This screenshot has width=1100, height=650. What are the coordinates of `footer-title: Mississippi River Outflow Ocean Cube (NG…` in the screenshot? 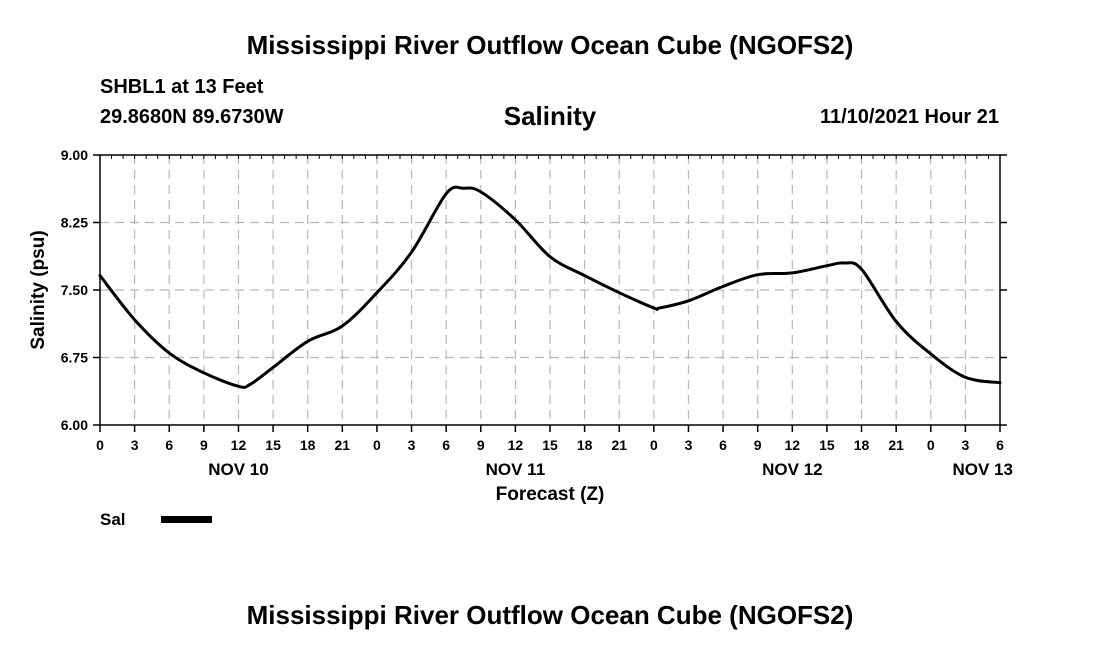 It's located at (550, 615).